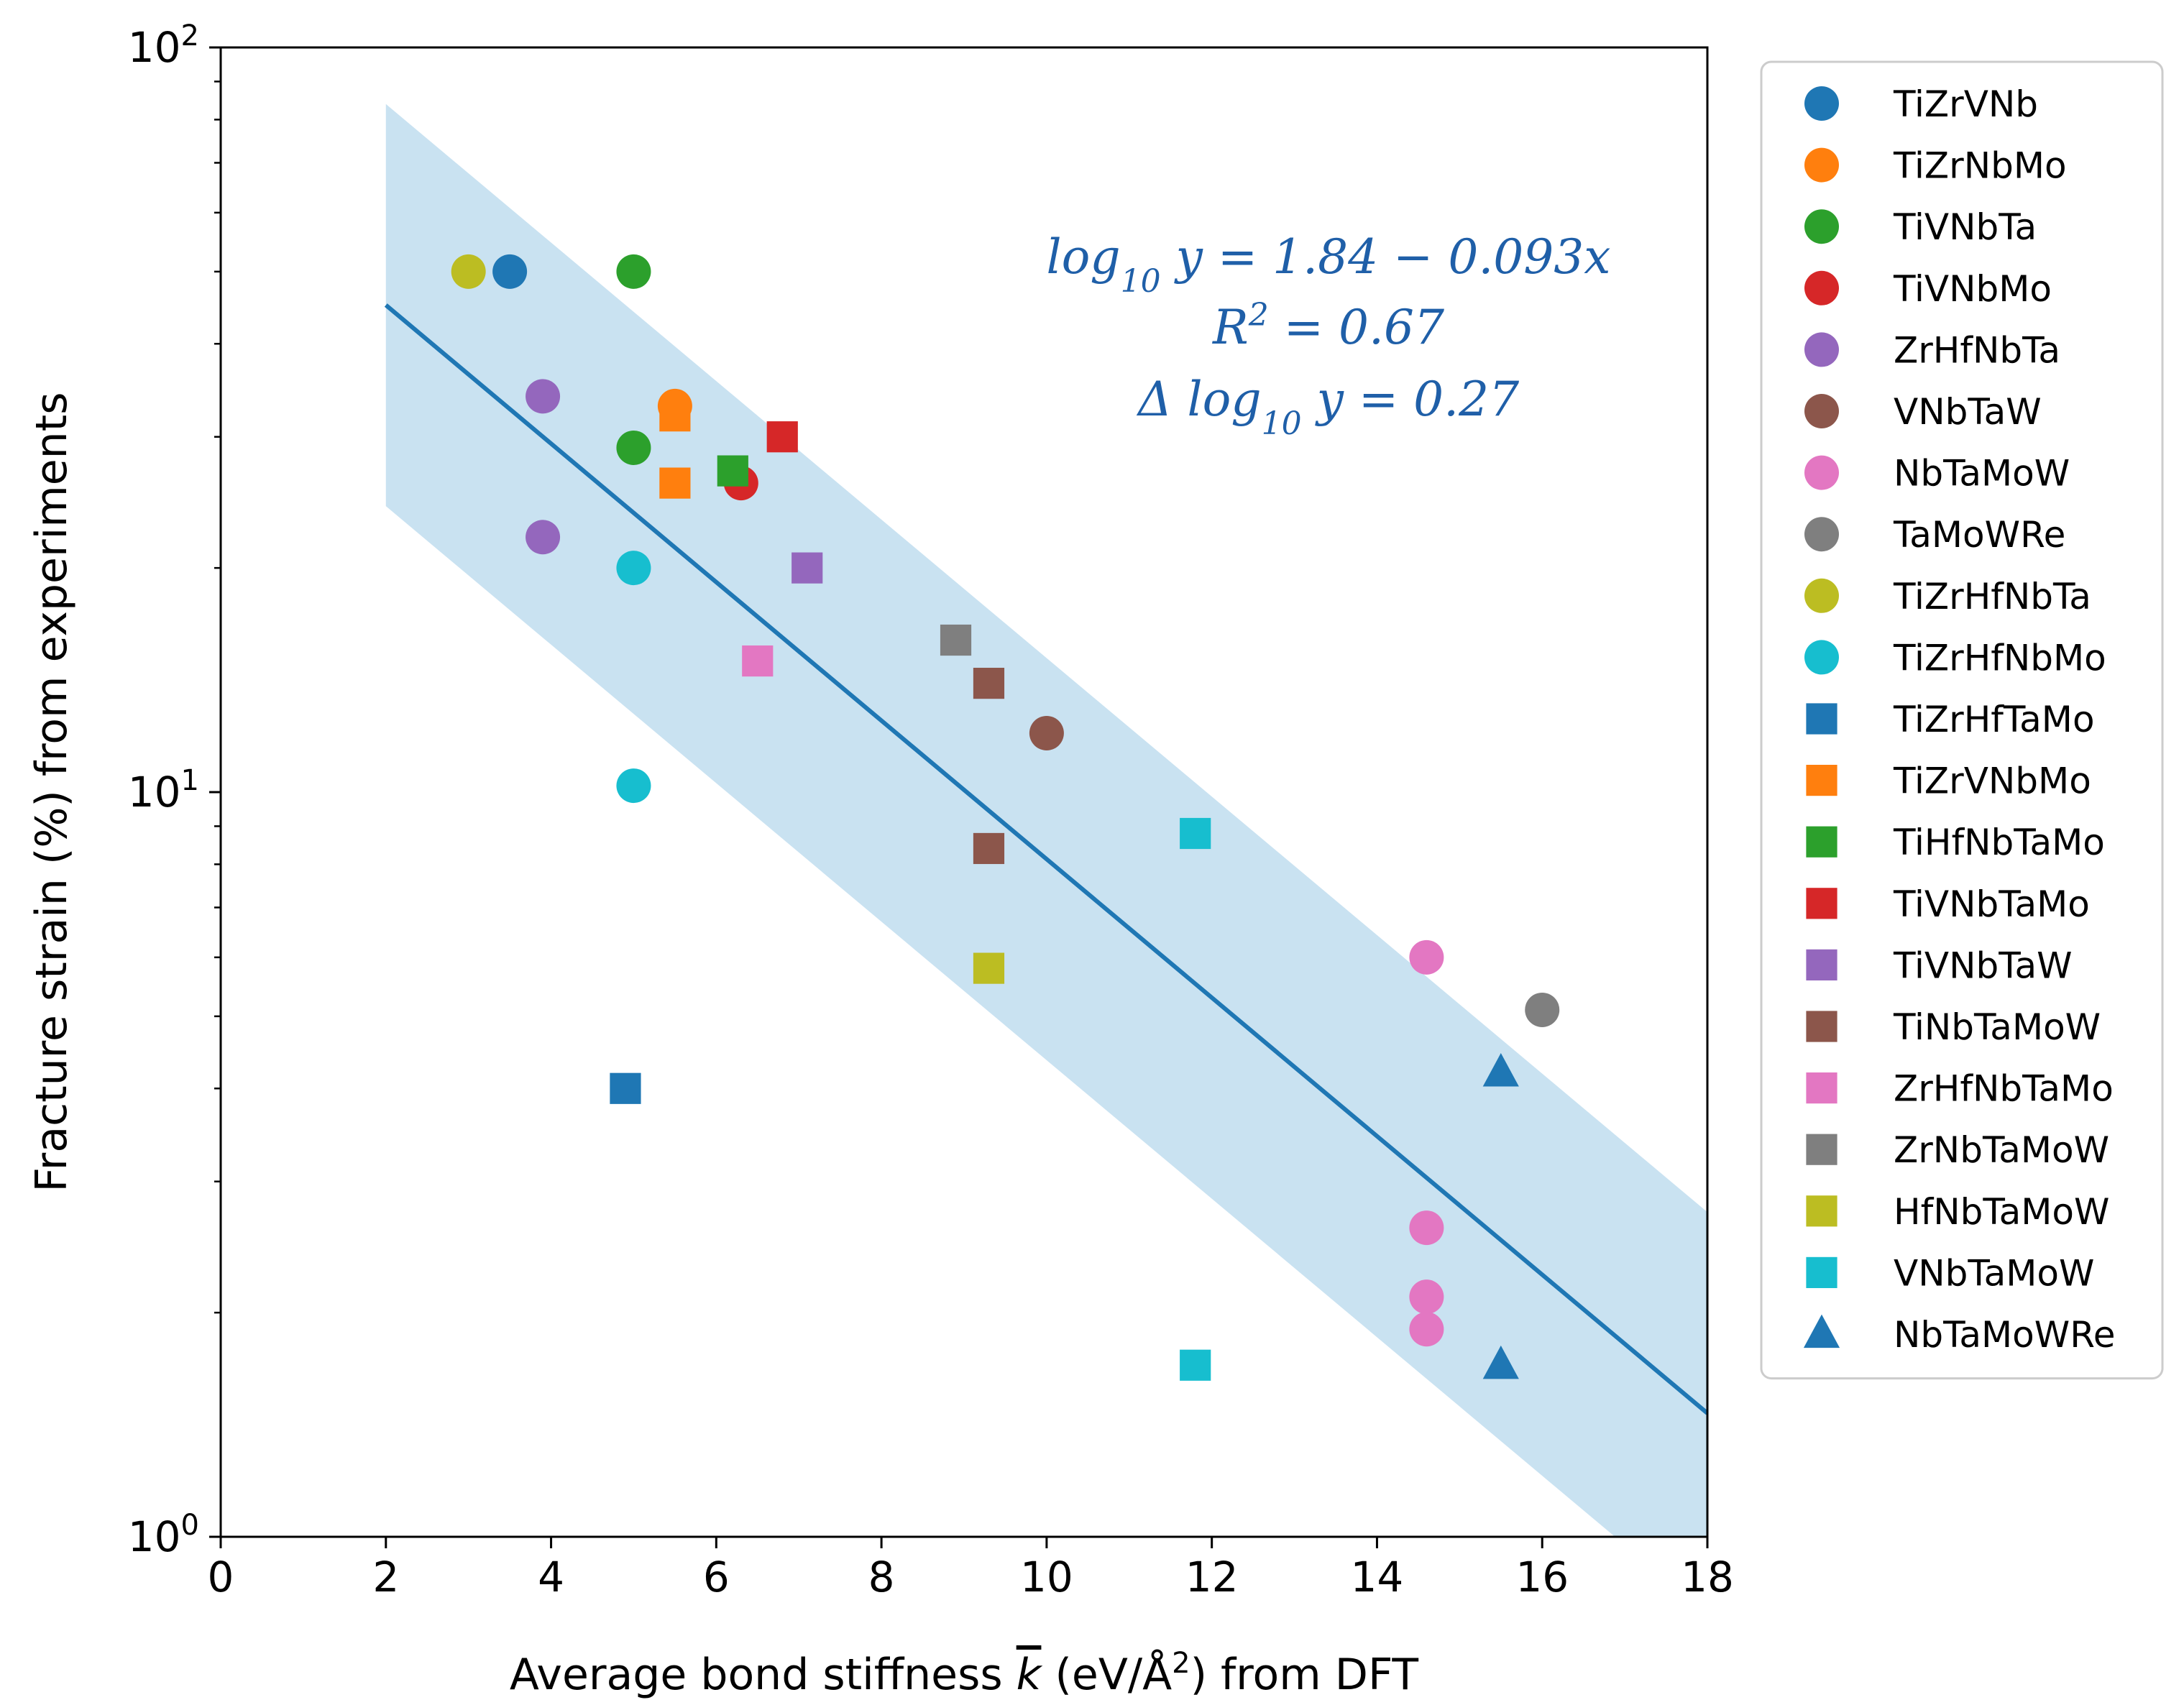 The image size is (2184, 1705). What do you see at coordinates (1968, 412) in the screenshot?
I see `legend-label-vnbtaw: VNbTaW` at bounding box center [1968, 412].